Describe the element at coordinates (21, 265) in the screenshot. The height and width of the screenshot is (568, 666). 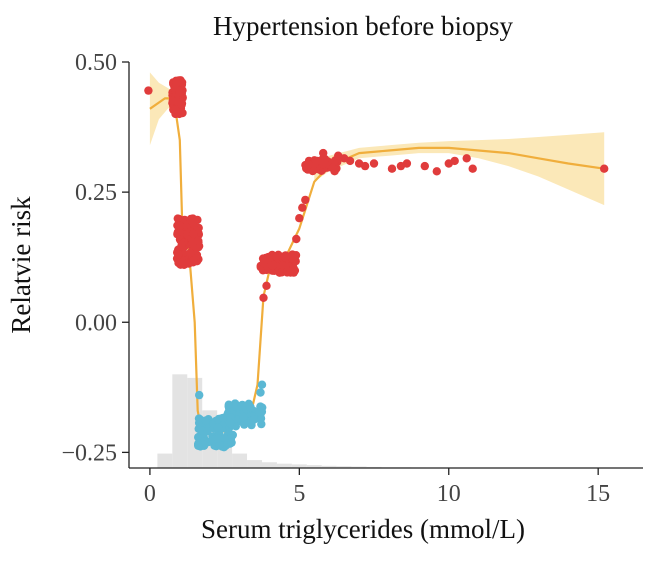
I see `y-axis-label: Relatvie risk` at that location.